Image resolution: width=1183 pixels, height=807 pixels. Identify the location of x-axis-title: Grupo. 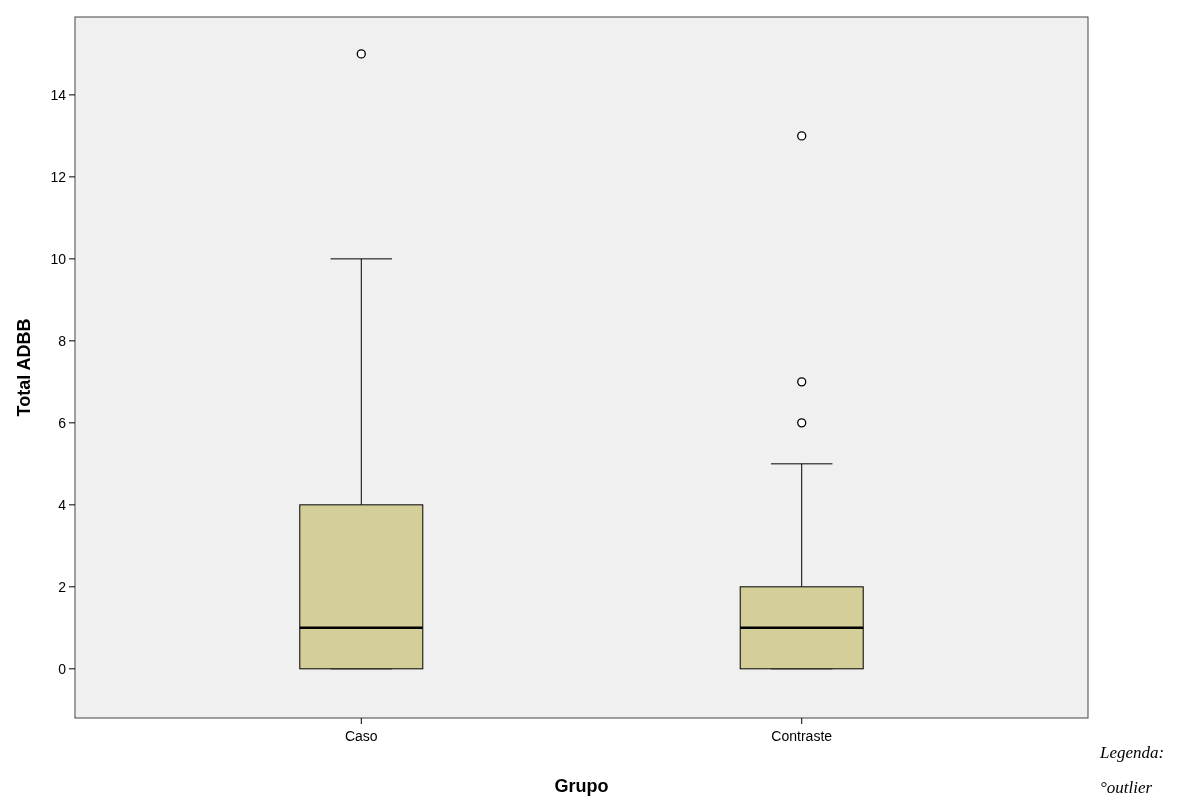
(581, 786).